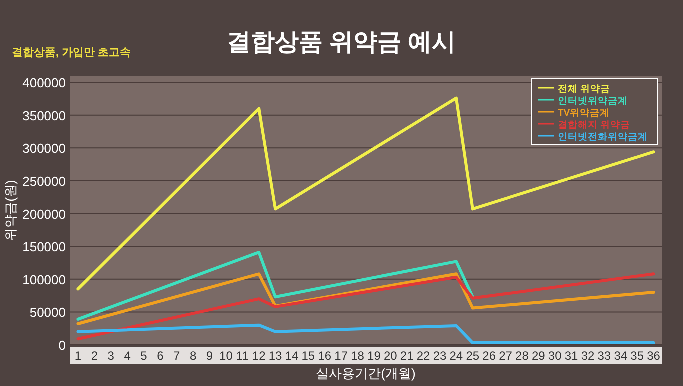 The image size is (683, 386). I want to click on y-tick-label: 150000, so click(44, 247).